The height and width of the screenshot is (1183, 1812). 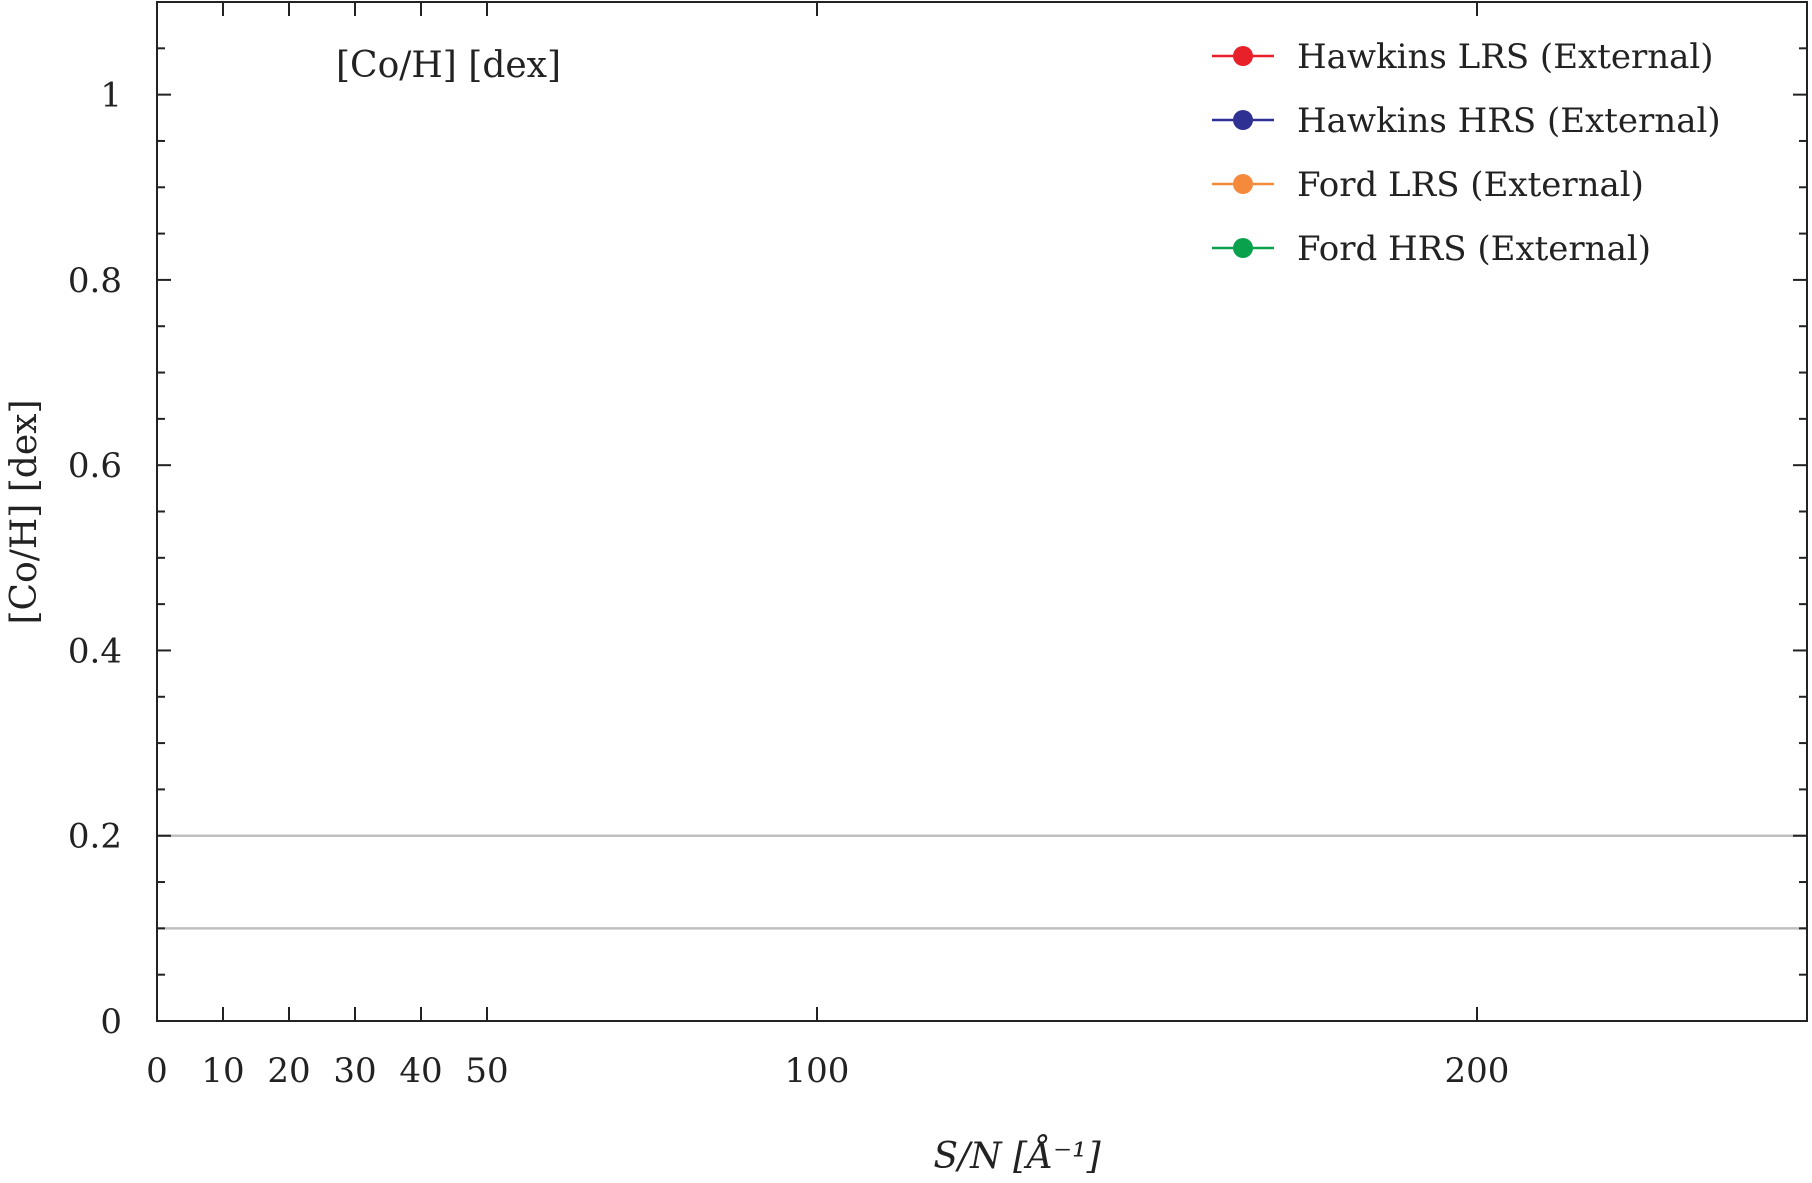 I want to click on x-tick-label: 20, so click(x=288, y=1071).